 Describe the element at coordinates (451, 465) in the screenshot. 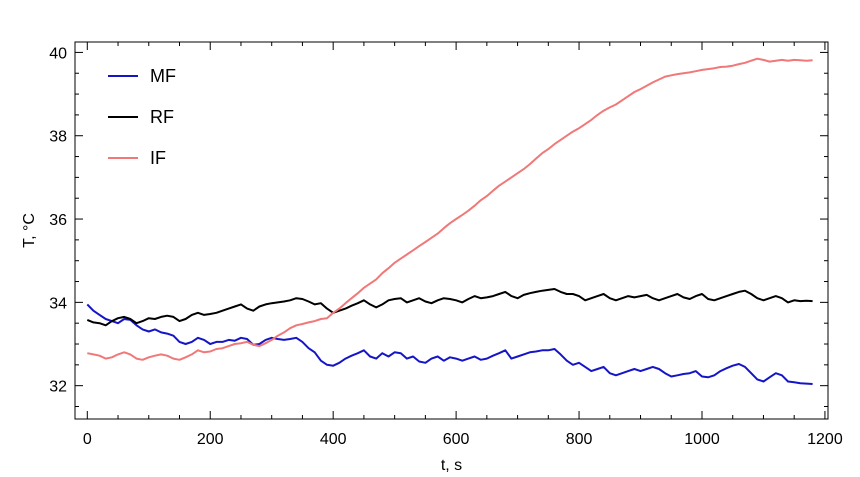

I see `x-axis-title: t, s` at that location.